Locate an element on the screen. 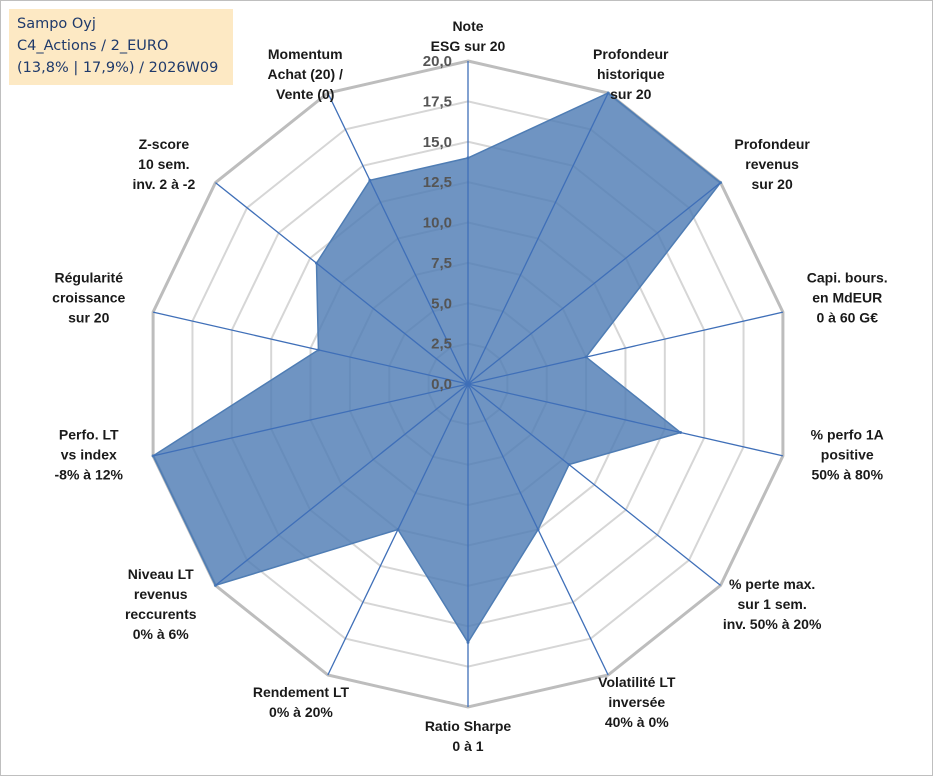 This screenshot has width=933, height=776. axis-label-line: inv. 50% à 20% is located at coordinates (772, 624).